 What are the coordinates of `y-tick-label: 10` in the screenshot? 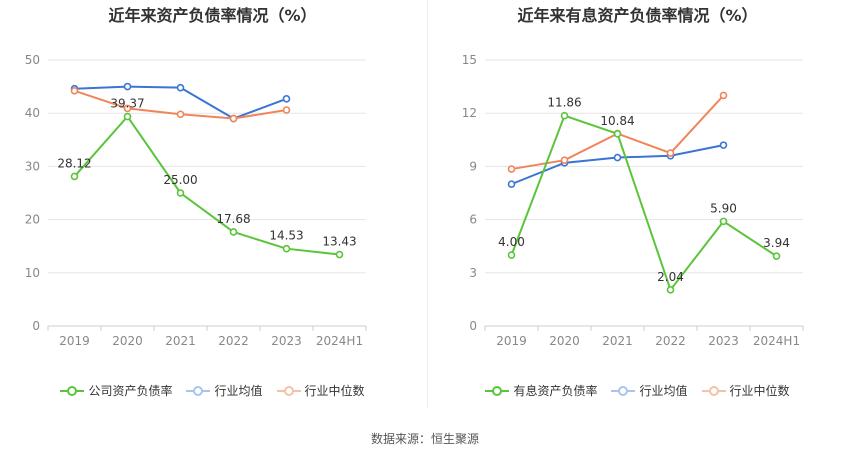 It's located at (32, 273).